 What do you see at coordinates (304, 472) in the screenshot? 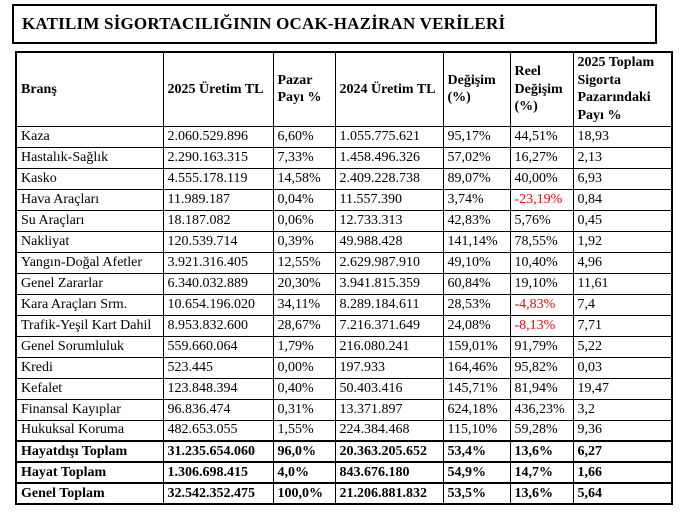
I see `cell-pazar-payi: 4,0%` at bounding box center [304, 472].